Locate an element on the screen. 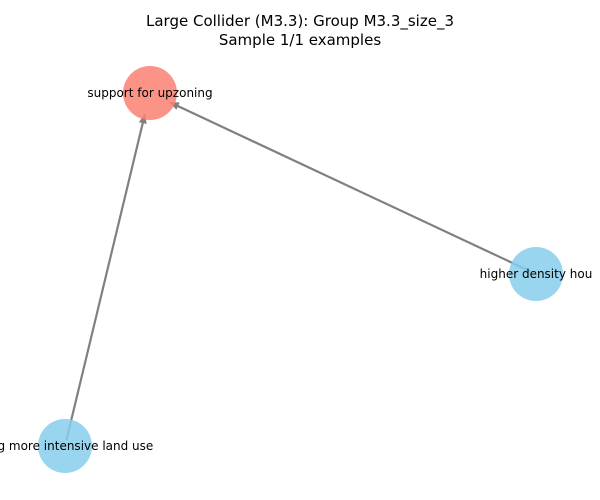  node-circle-landuse is located at coordinates (65, 446).